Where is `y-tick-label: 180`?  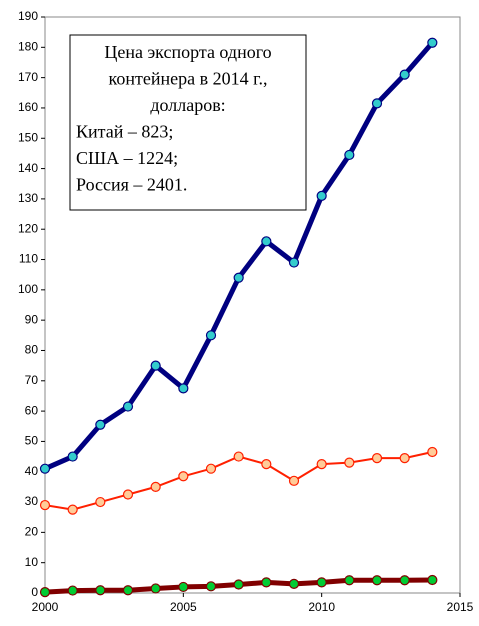 y-tick-label: 180 is located at coordinates (28, 46).